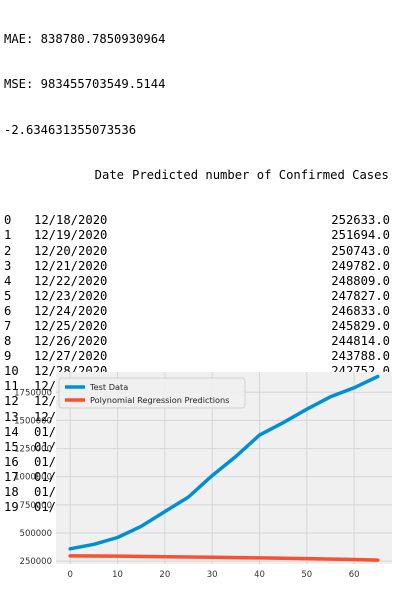  Describe the element at coordinates (202, 326) in the screenshot. I see `table-row: 7 12/25/2020 245829.0` at that location.